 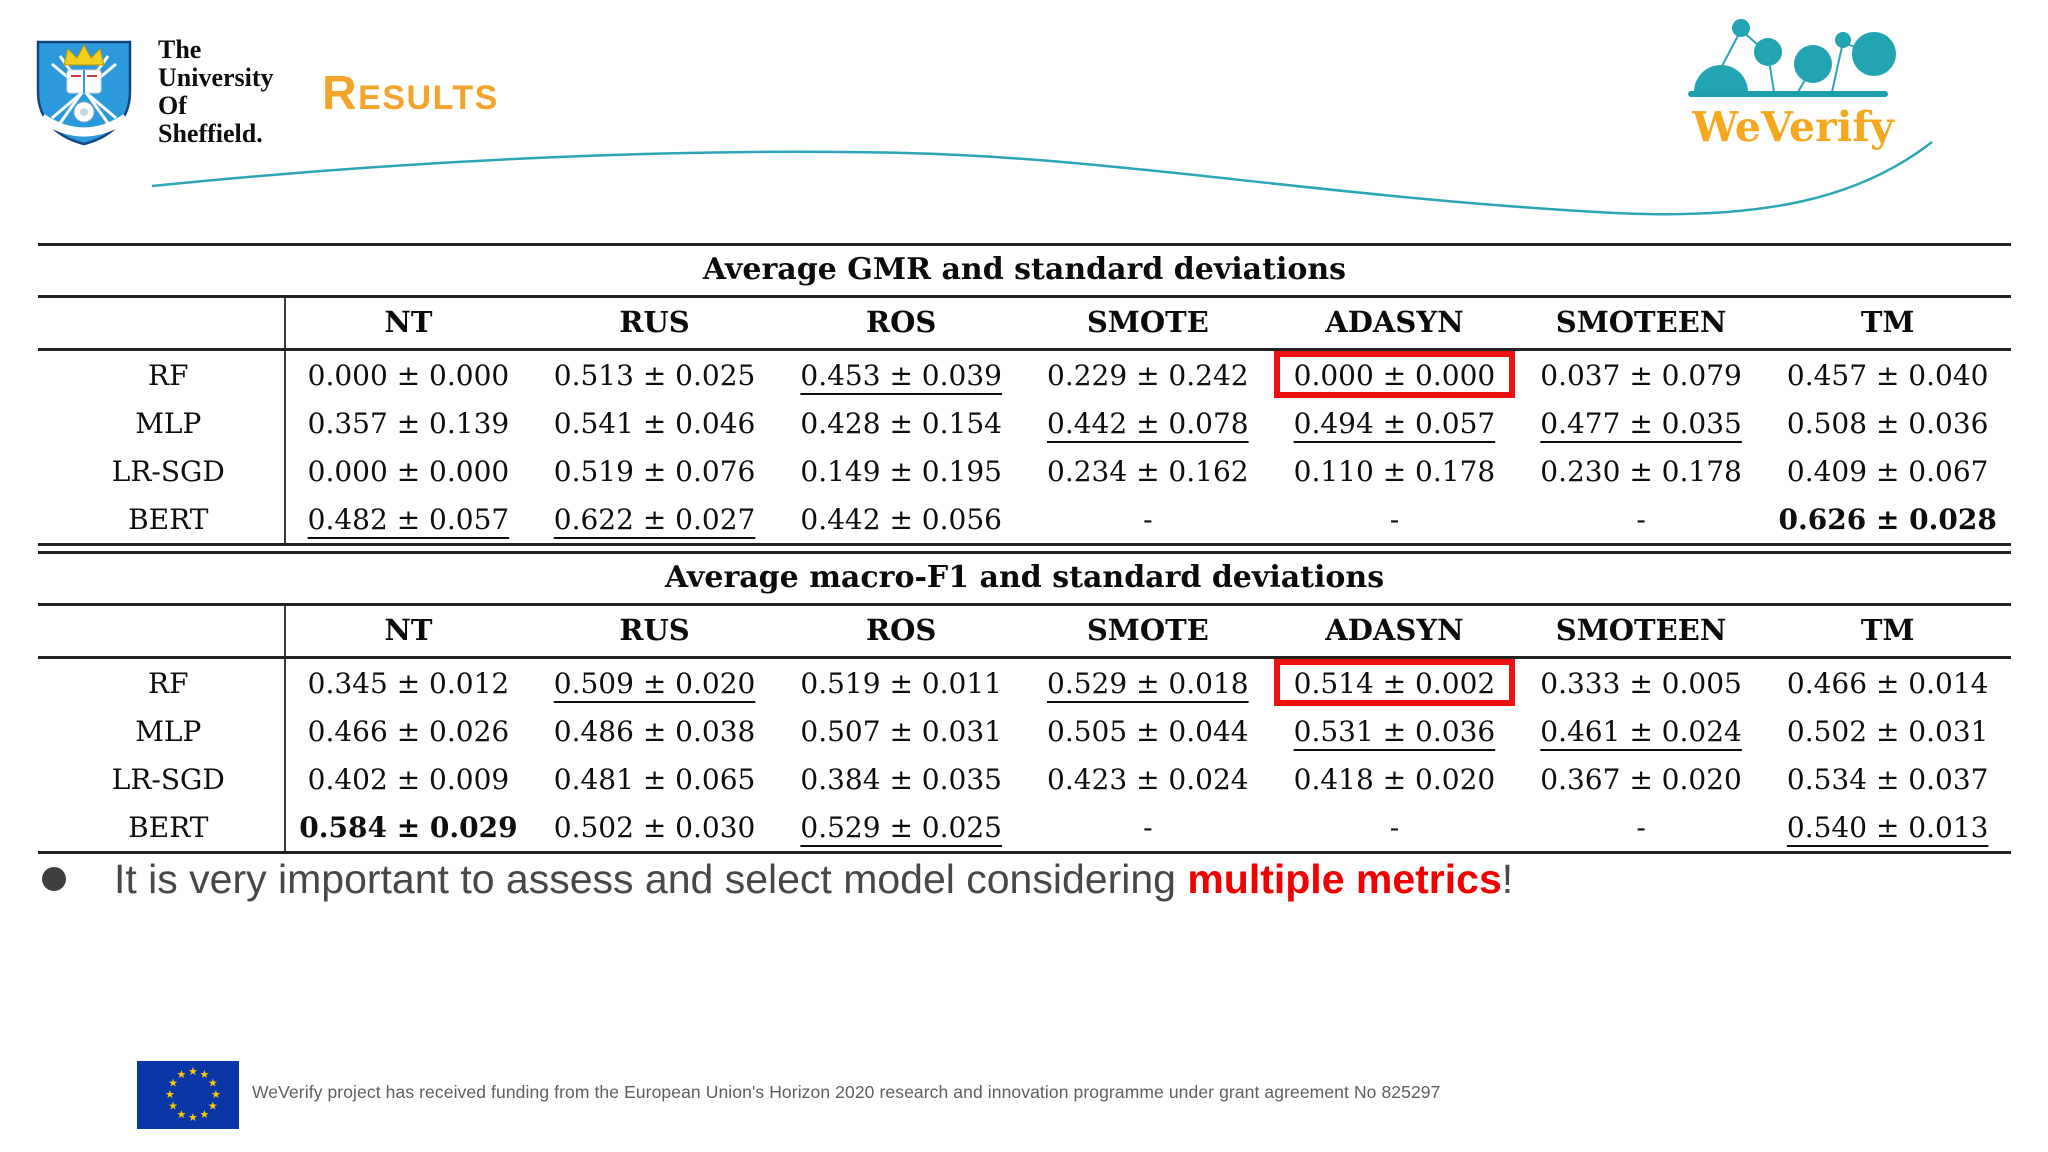 I want to click on cell-value: 0.482 ± 0.057, so click(x=408, y=519).